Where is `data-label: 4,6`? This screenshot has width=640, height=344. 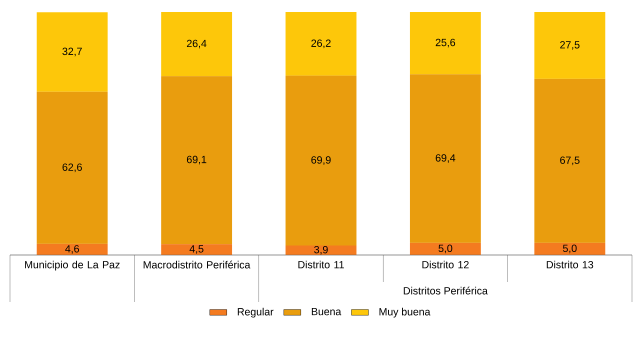
data-label: 4,6 is located at coordinates (72, 249).